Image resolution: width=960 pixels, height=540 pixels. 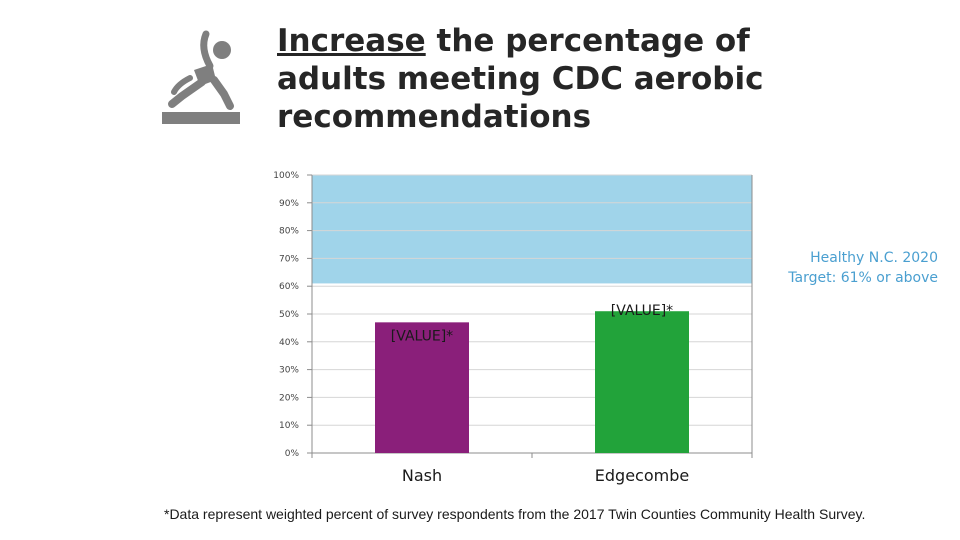 What do you see at coordinates (289, 259) in the screenshot?
I see `y-tick-label: 70%` at bounding box center [289, 259].